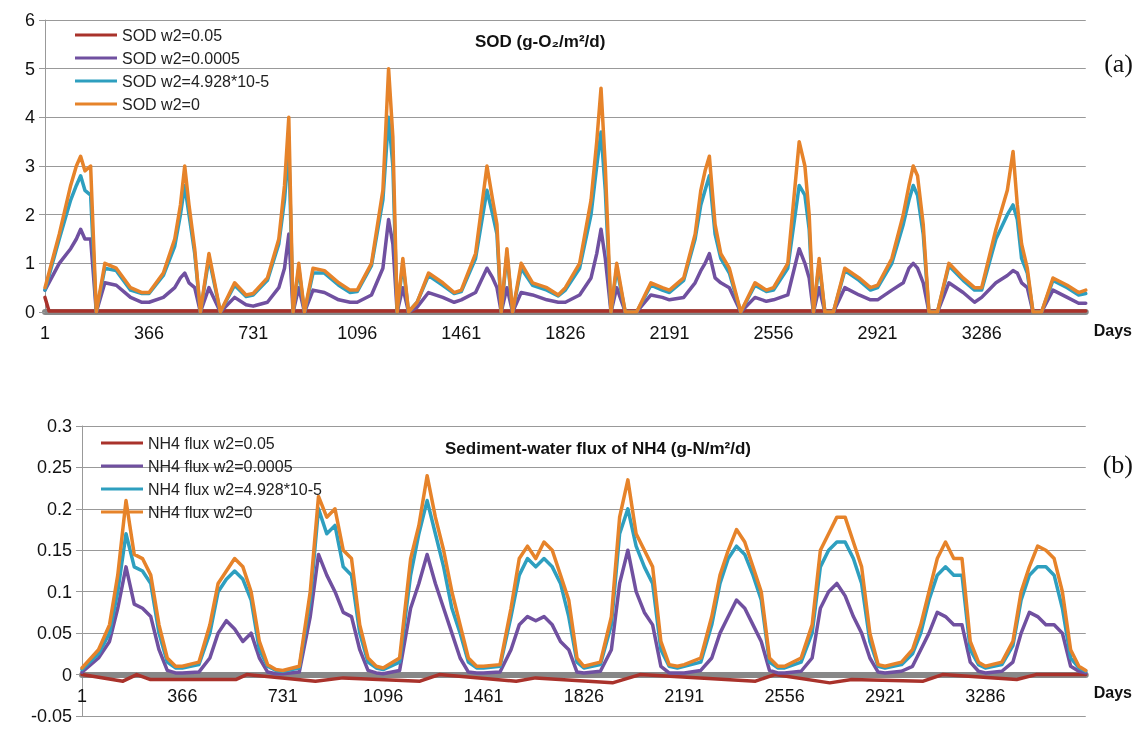  What do you see at coordinates (82, 695) in the screenshot?
I see `x-tick-label: 1` at bounding box center [82, 695].